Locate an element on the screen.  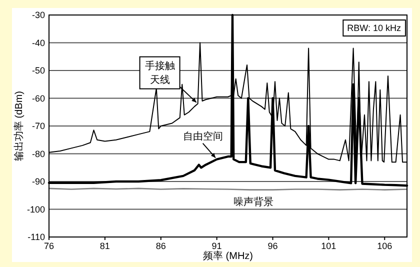
y-tick-label: -60 is located at coordinates (38, 98).